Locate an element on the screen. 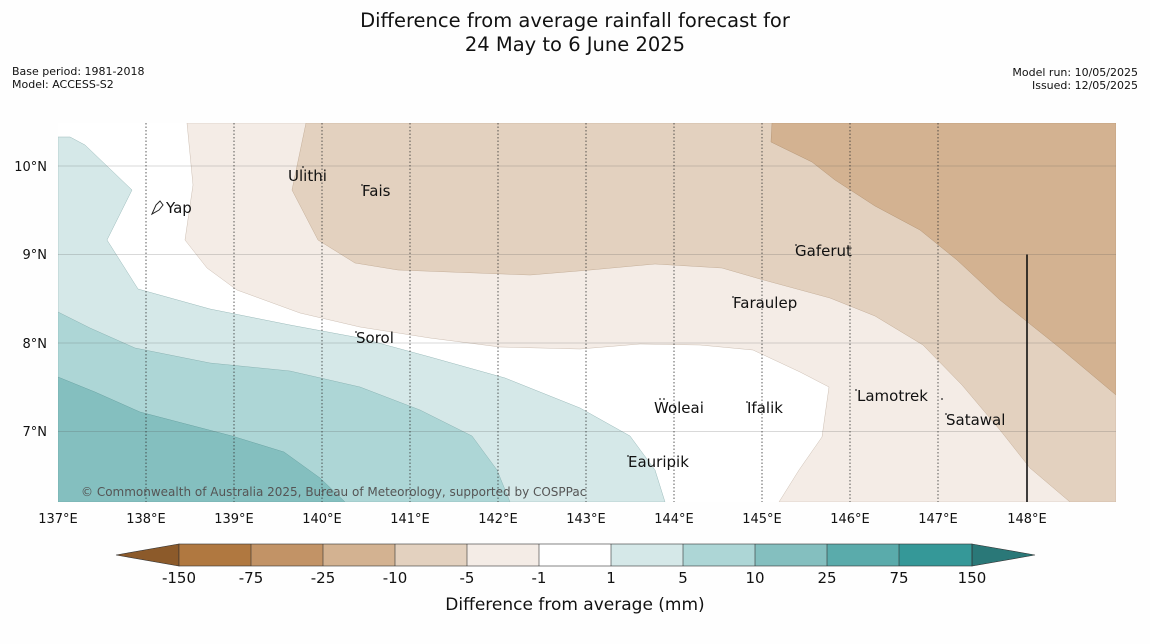  place-faraulep: Faraulep is located at coordinates (765, 303).